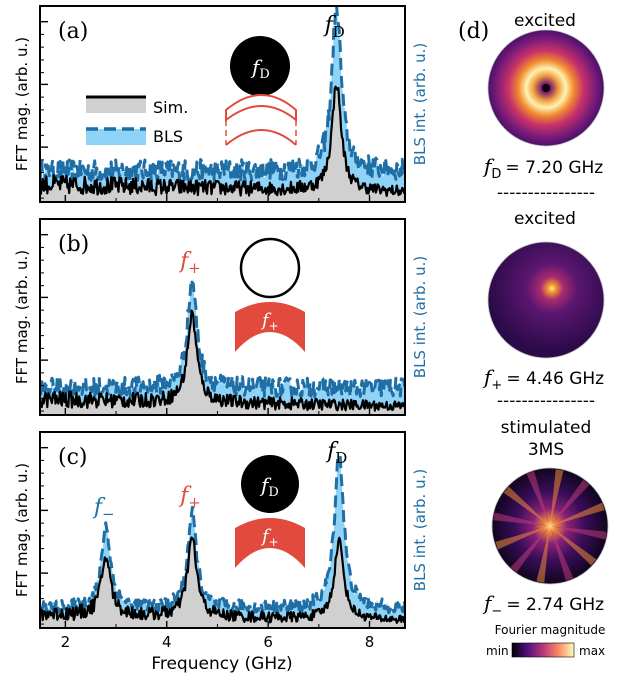 This screenshot has height=678, width=640. What do you see at coordinates (270, 268) in the screenshot?
I see `ring-icon` at bounding box center [270, 268].